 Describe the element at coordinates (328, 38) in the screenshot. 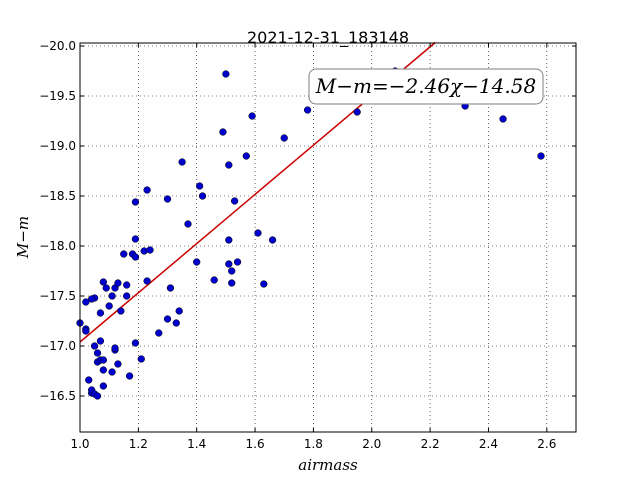

I see `chart-title: 2021-12-31_183148` at that location.